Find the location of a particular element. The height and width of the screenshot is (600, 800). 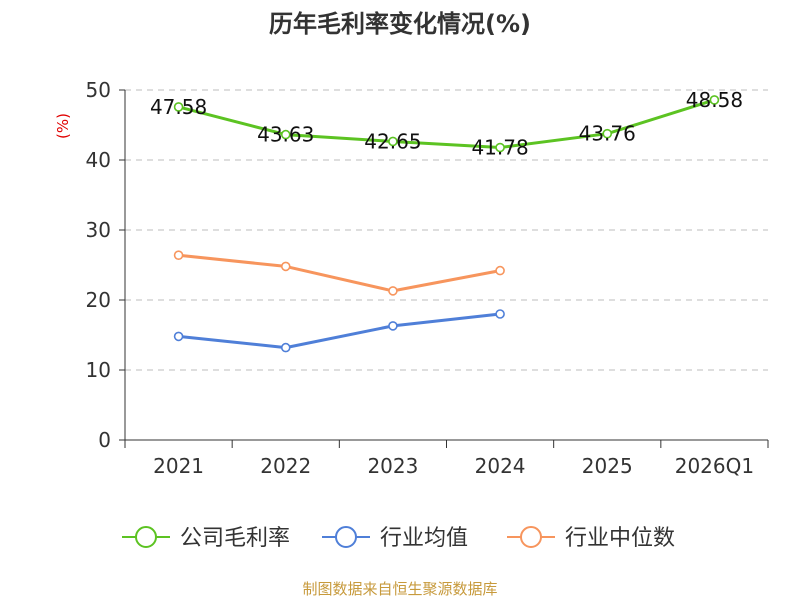

y-axis-label: (%) is located at coordinates (63, 126).